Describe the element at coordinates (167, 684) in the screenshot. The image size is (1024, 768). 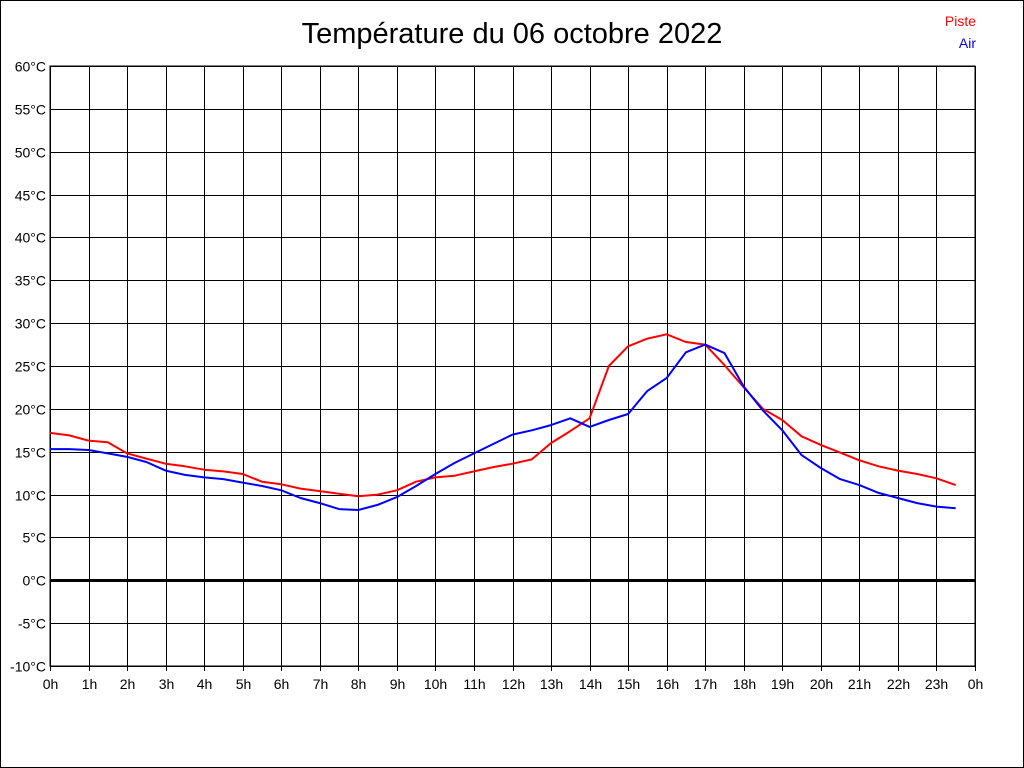
I see `x-tick-label: 3h` at that location.